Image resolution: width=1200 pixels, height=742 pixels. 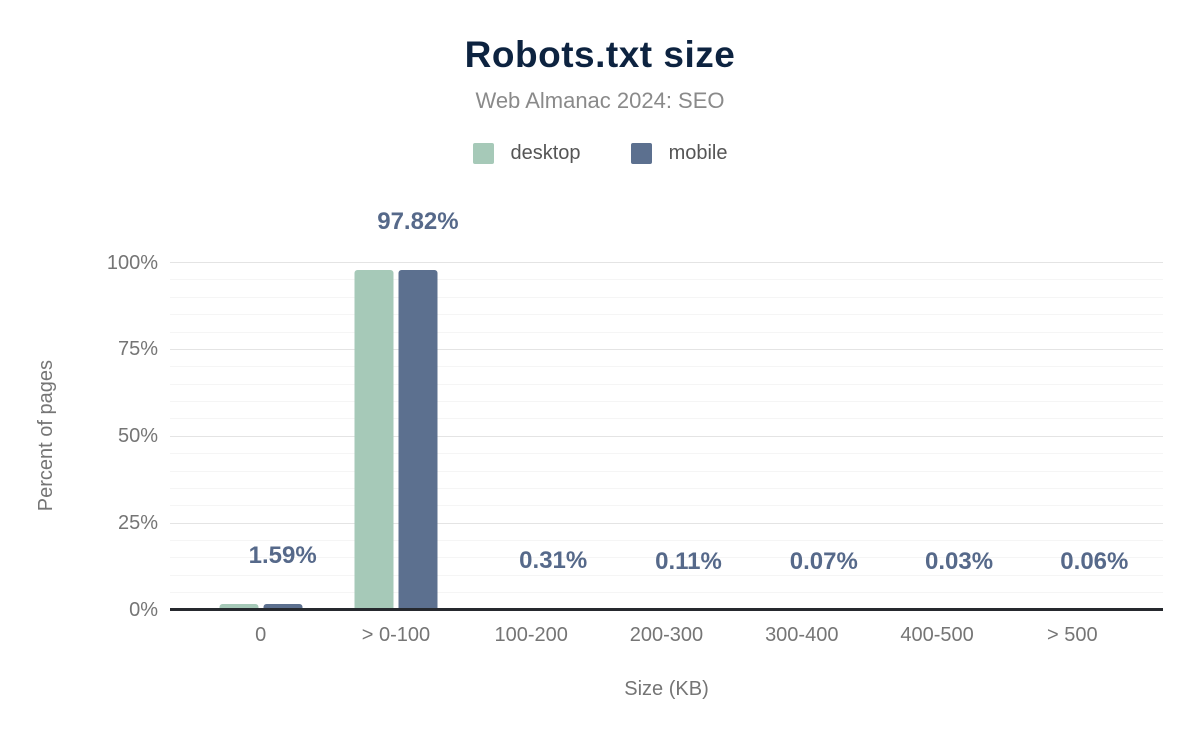 I want to click on x-tick-label: 300-400, so click(x=802, y=635).